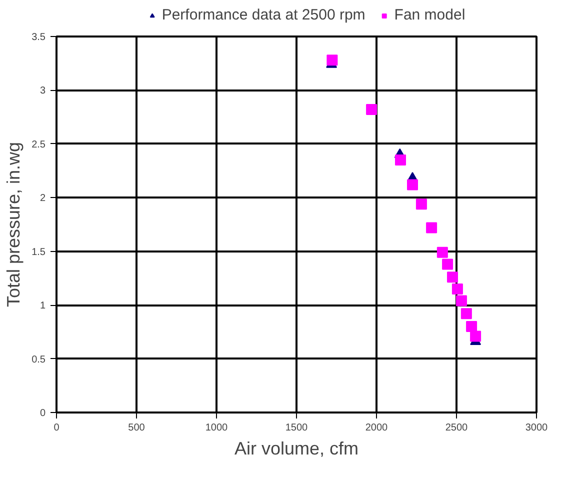  What do you see at coordinates (216, 428) in the screenshot?
I see `x-tick-label: 1000` at bounding box center [216, 428].